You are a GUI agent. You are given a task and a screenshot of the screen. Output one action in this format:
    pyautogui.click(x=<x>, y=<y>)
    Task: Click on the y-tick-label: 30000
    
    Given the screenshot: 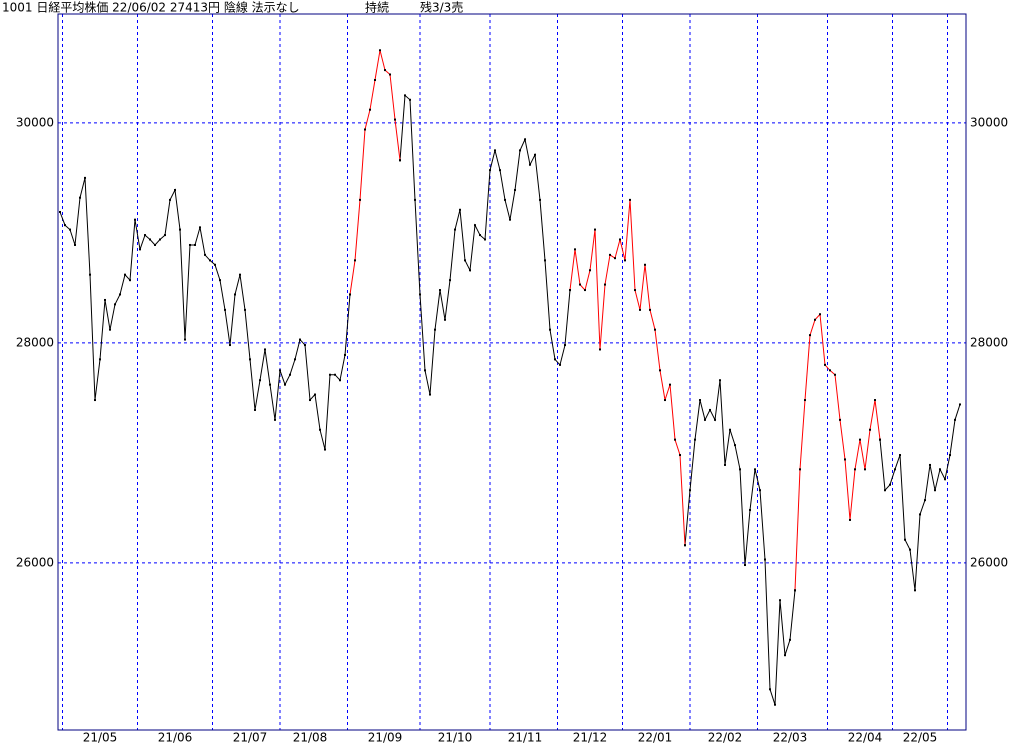 What is the action you would take?
    pyautogui.click(x=35, y=122)
    